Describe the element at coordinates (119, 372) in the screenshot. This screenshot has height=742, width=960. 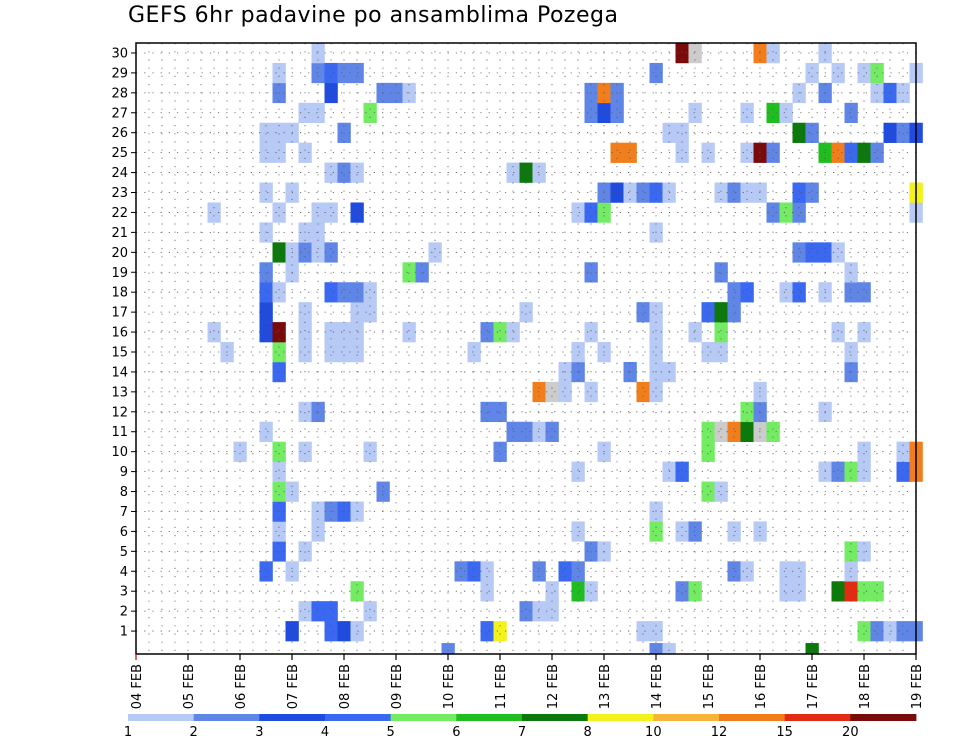
I see `y-tick-label: 14` at that location.